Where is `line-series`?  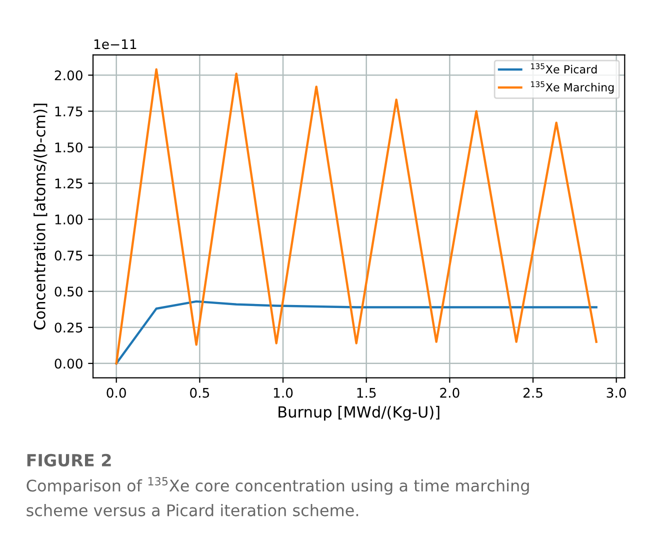 line-series is located at coordinates (356, 332).